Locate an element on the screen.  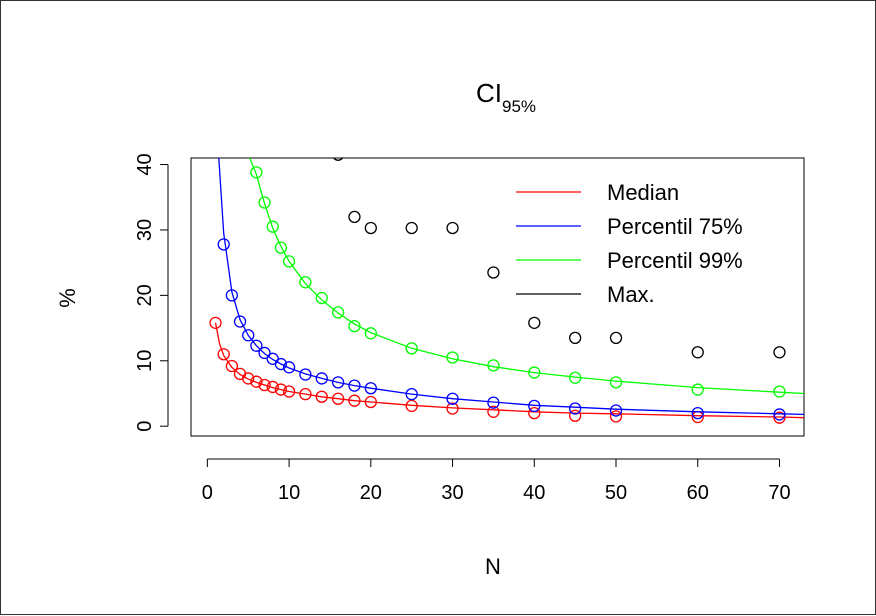
x-tick-label-3: 30 is located at coordinates (452, 493).